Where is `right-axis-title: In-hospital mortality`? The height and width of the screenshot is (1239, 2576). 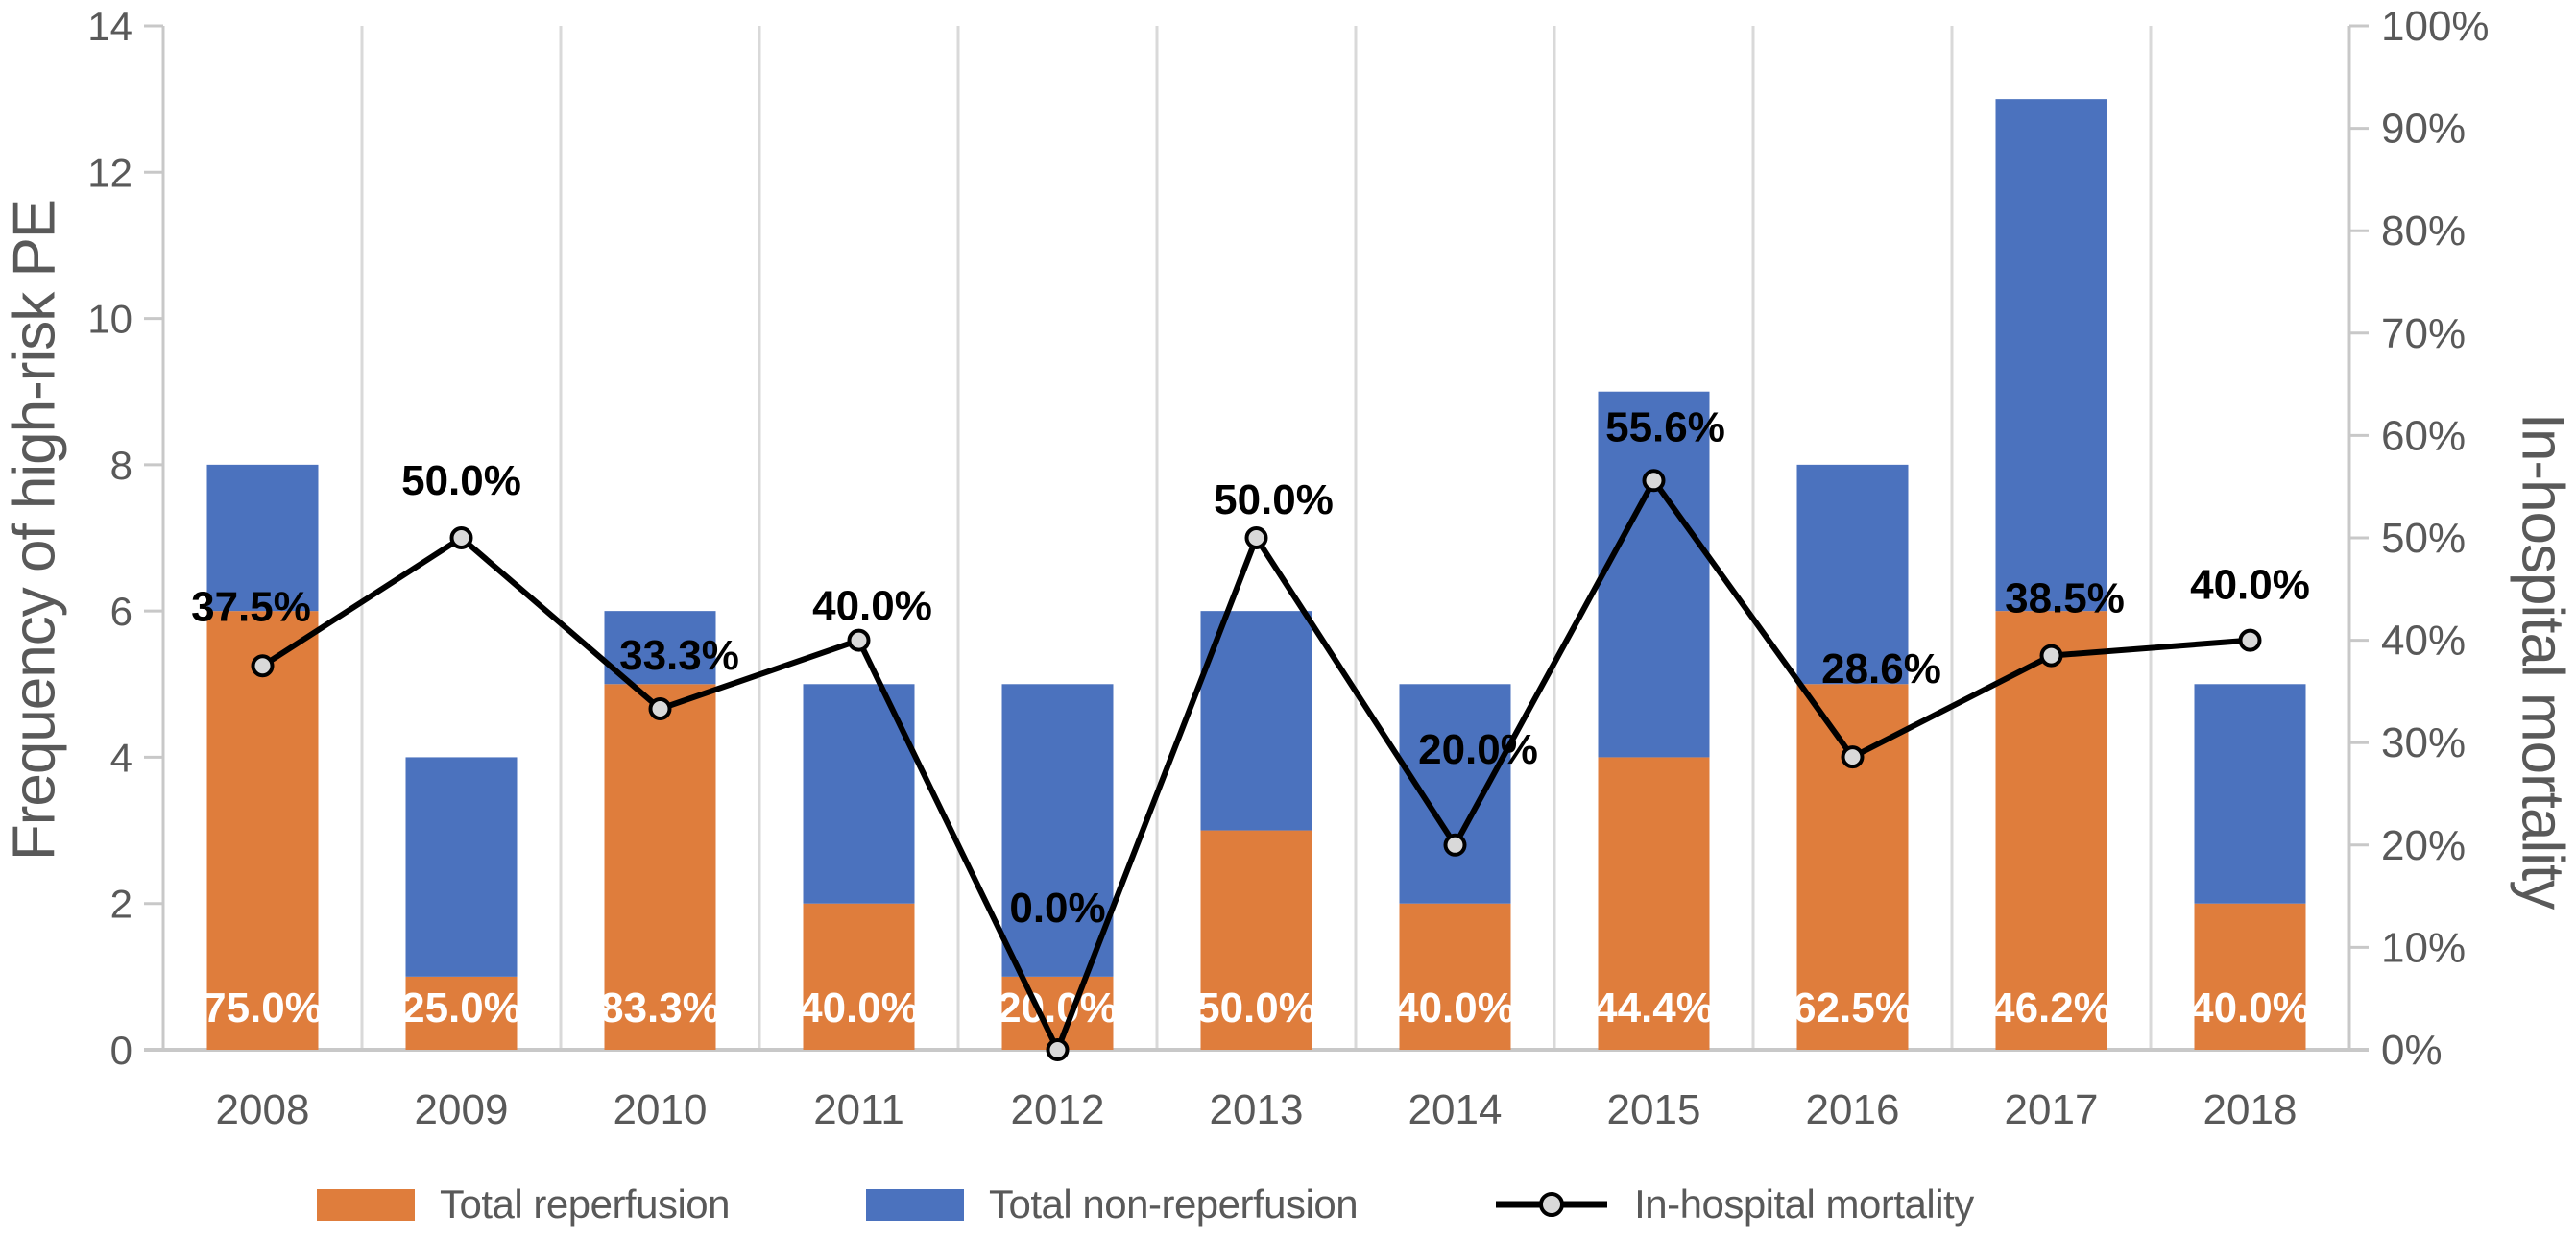
right-axis-title: In-hospital mortality is located at coordinates (2542, 661).